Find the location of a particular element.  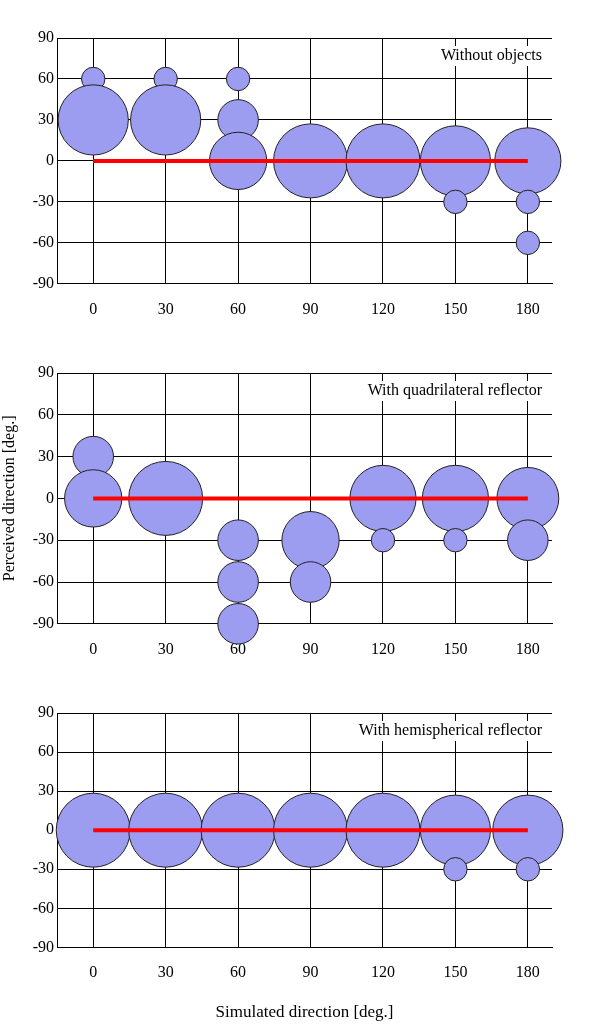

y-axis-title: Perceived direction [deg.] is located at coordinates (9, 498).